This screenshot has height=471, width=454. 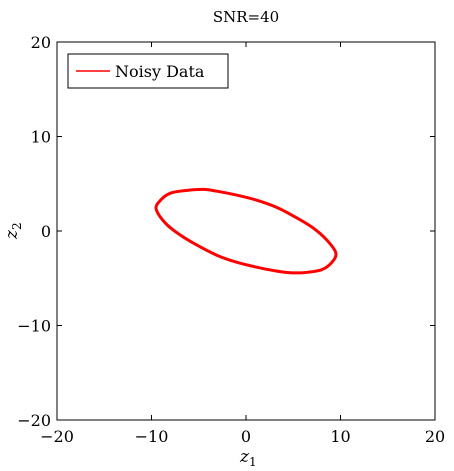 What do you see at coordinates (57, 436) in the screenshot?
I see `x-tick-label: −20` at bounding box center [57, 436].